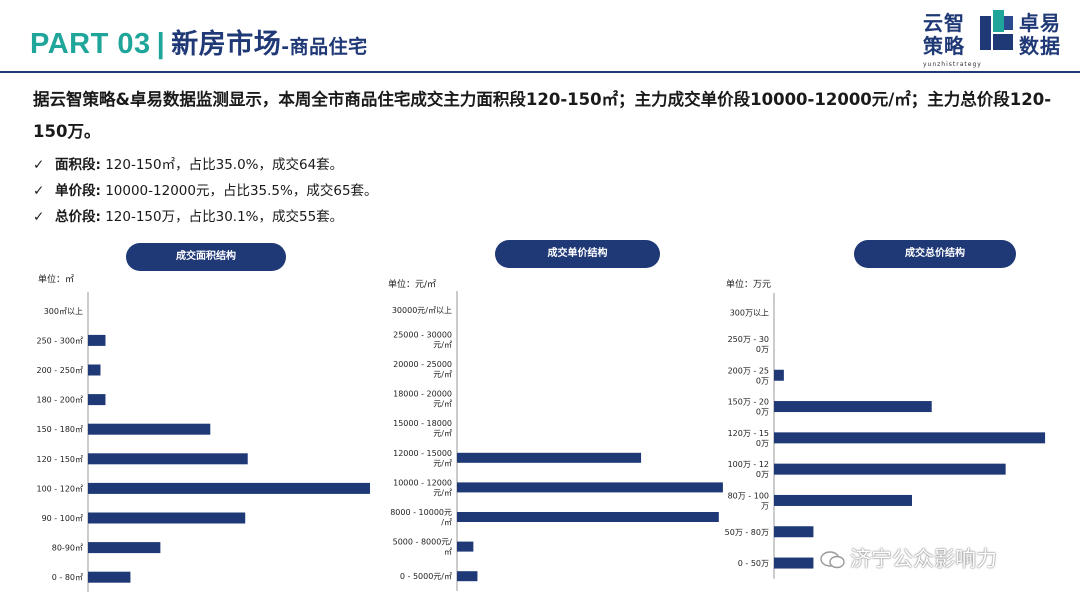 Image resolution: width=1080 pixels, height=608 pixels. I want to click on bullet-total-price: ✓ 总价段: 120-150万，占比30.1%，成交55套。, so click(205, 217).